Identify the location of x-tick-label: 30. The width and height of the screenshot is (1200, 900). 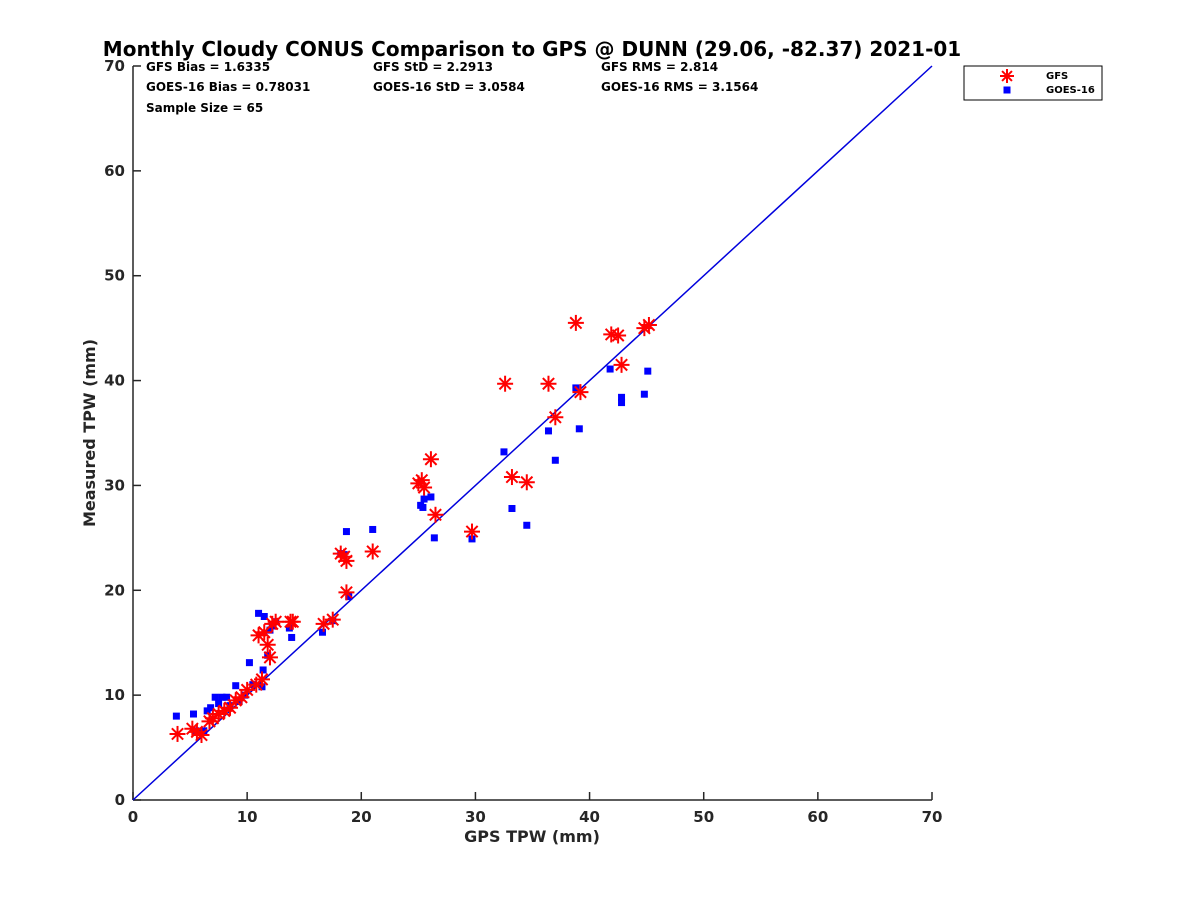
(475, 817).